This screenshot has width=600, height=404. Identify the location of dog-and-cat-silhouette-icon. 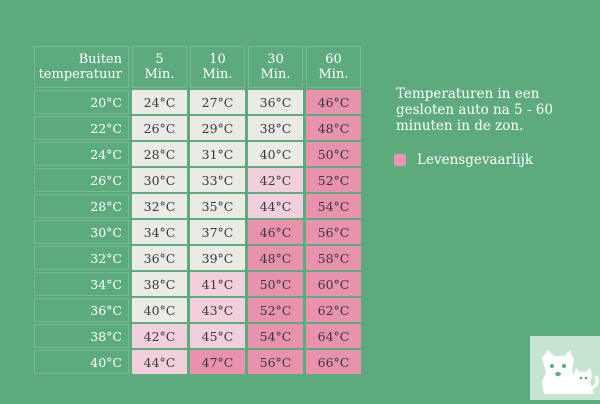
(570, 372).